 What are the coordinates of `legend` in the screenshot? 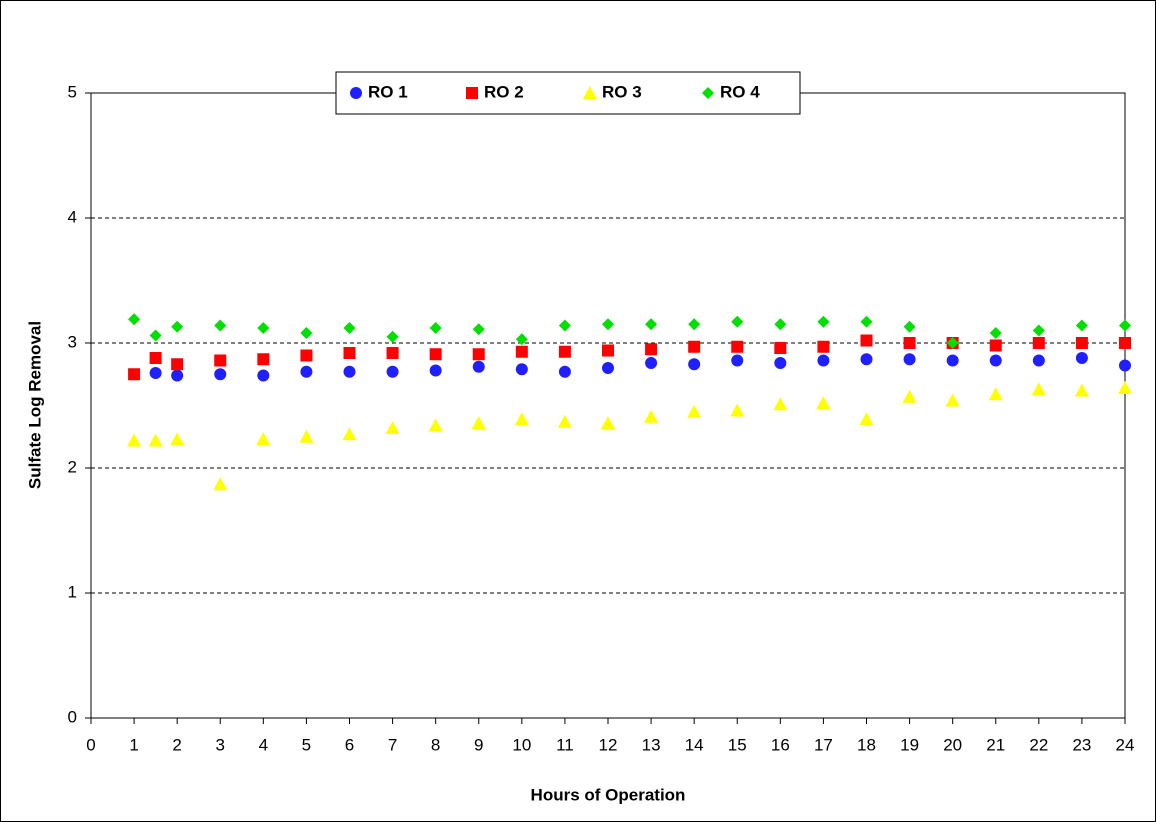 It's located at (568, 93).